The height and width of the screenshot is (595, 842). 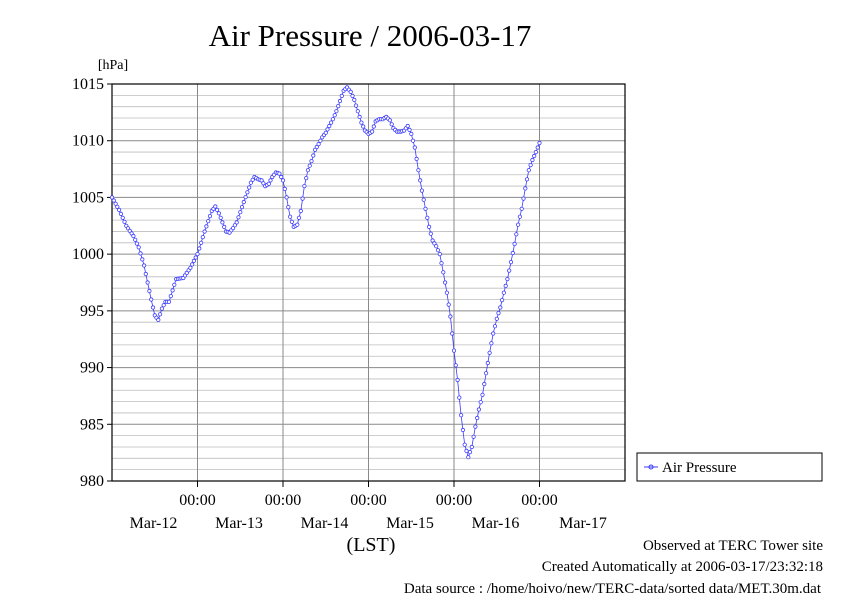 I want to click on x-axis-label: (LST), so click(x=371, y=545).